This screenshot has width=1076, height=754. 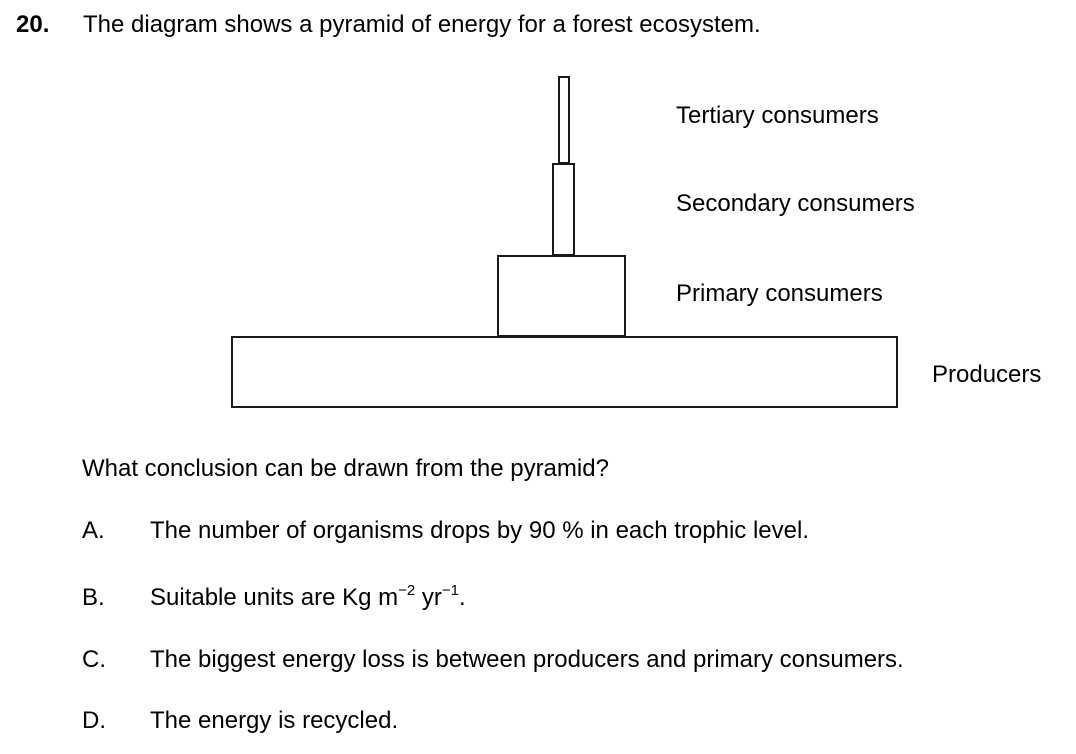 I want to click on secondary-consumers-block, so click(x=563, y=209).